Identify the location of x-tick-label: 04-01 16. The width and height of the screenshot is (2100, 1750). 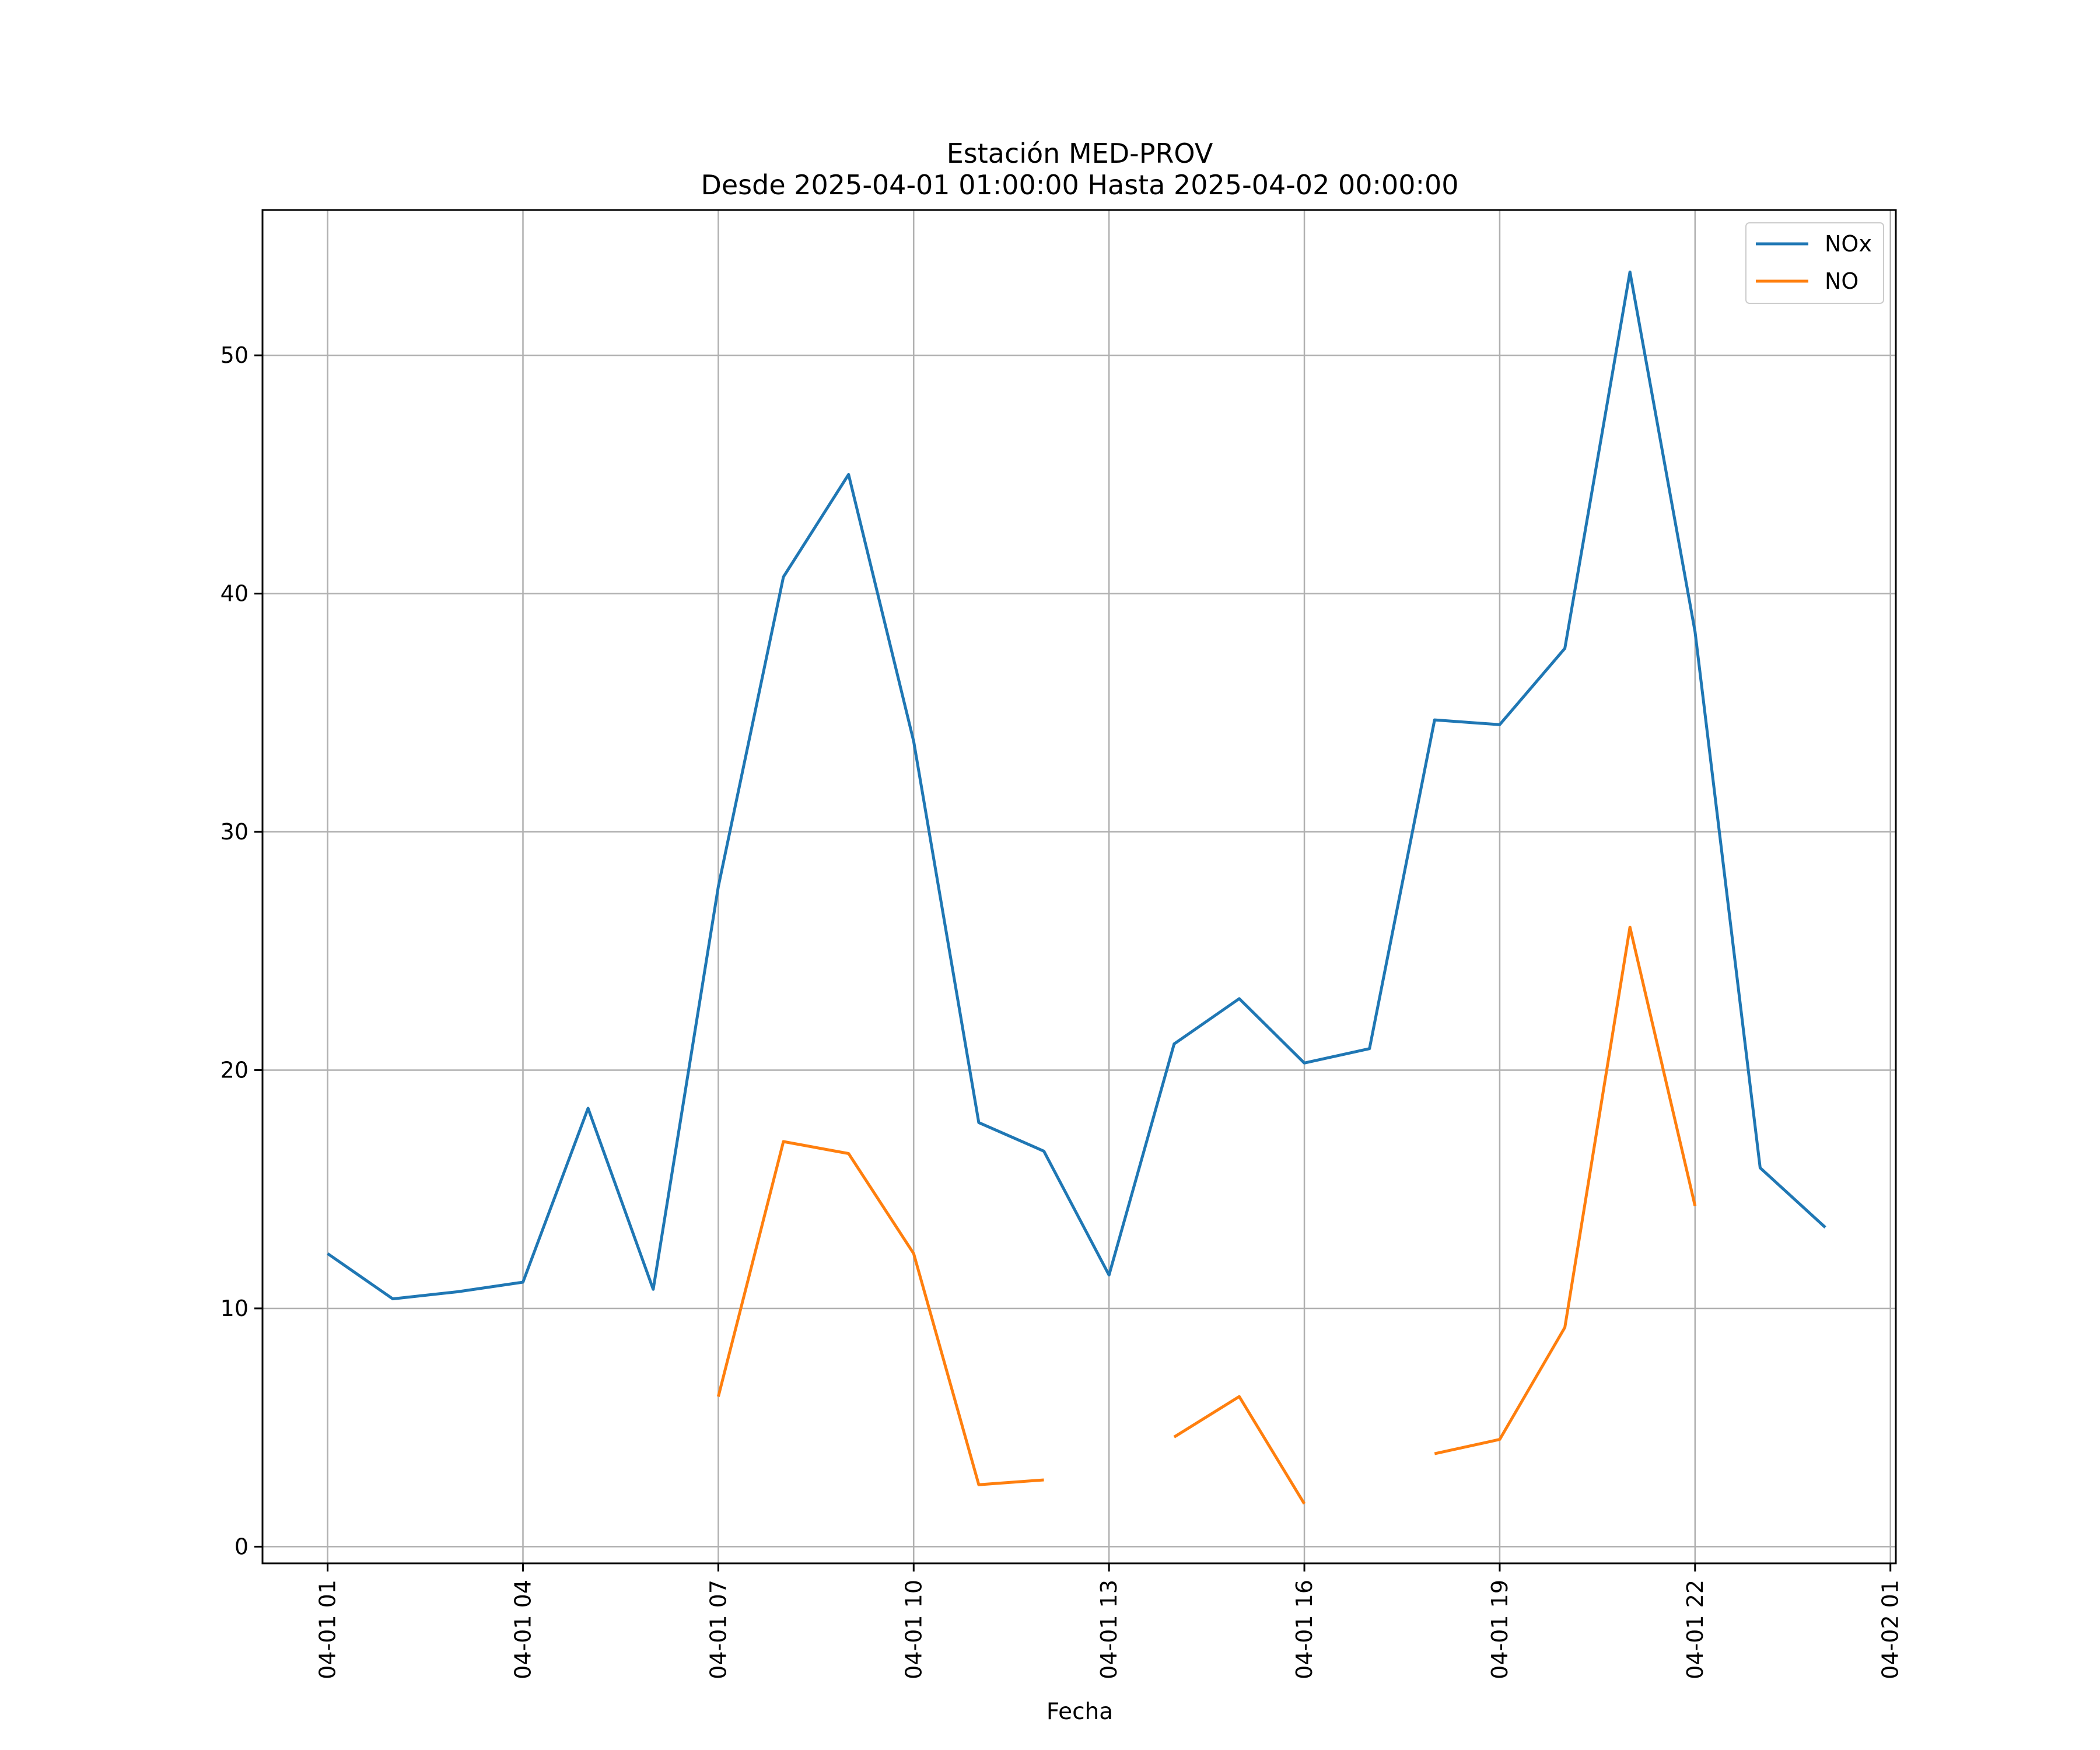
(1304, 1629).